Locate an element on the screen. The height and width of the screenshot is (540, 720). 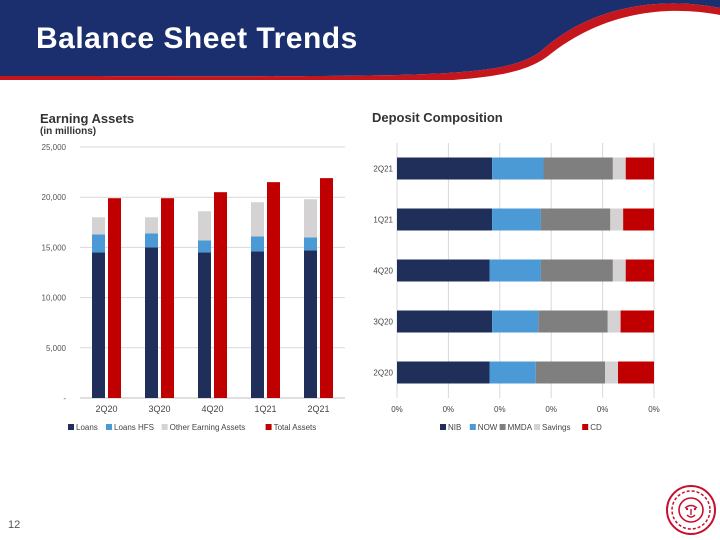
legend-entry: NOW is located at coordinates (488, 427).